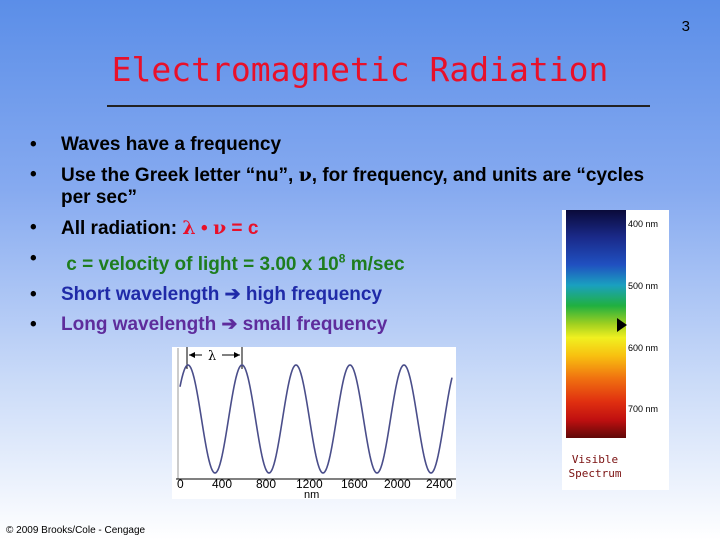 Image resolution: width=720 pixels, height=540 pixels. I want to click on bullet-text: Long wavelength, so click(139, 325).